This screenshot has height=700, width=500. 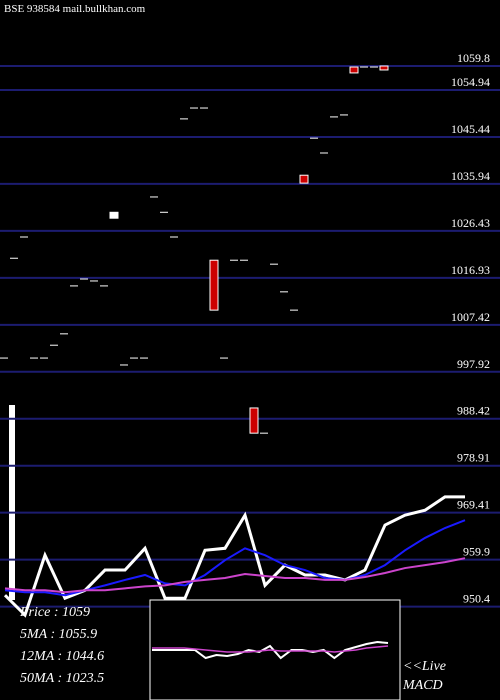 What do you see at coordinates (470, 82) in the screenshot?
I see `y-tick-label: 1054.94` at bounding box center [470, 82].